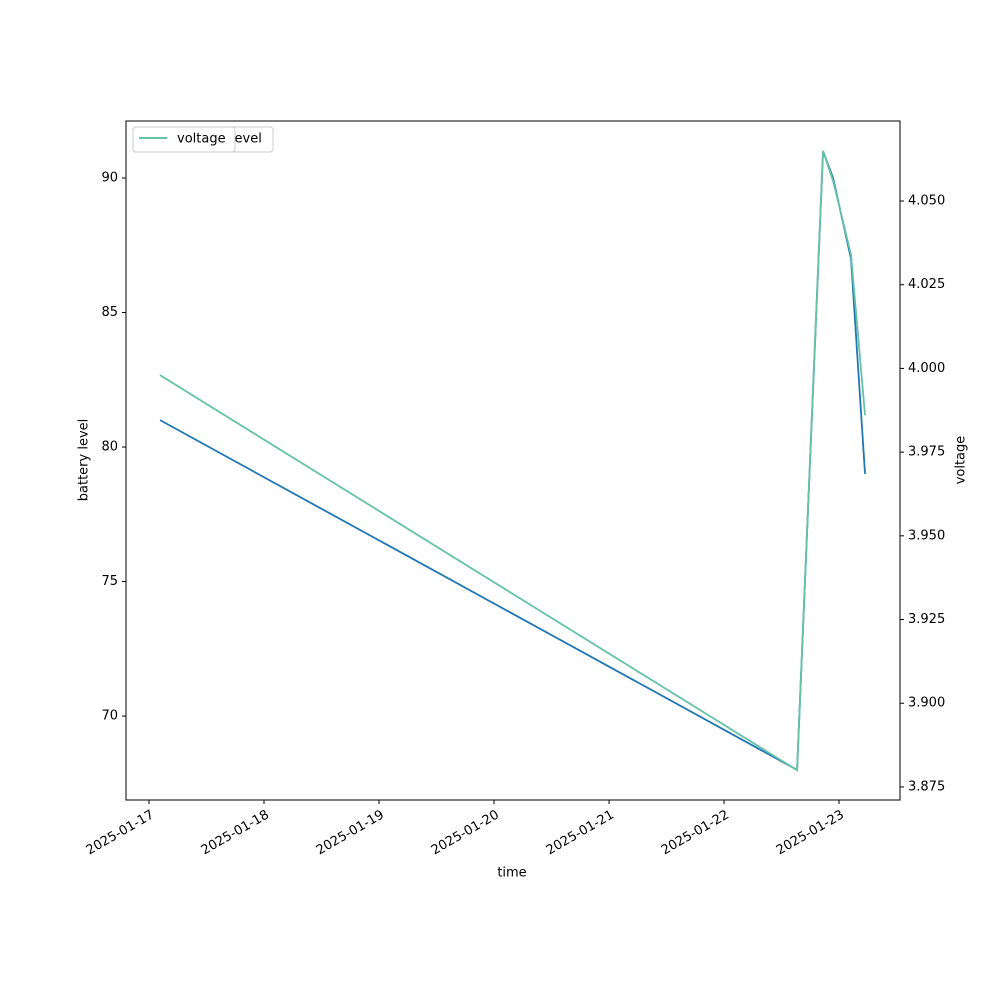  I want to click on y2-tick-label: 3.950, so click(926, 535).